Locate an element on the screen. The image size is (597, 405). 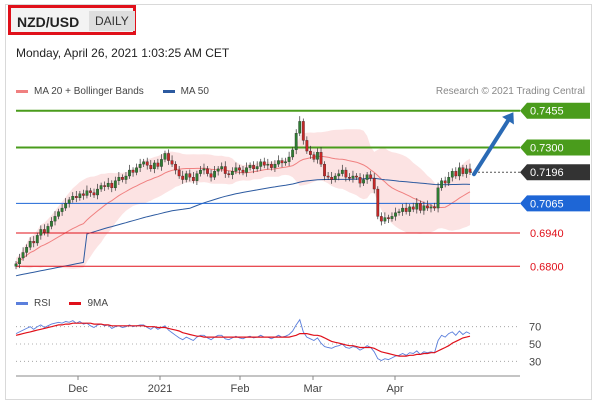
x-tick-label: Apr is located at coordinates (394, 389).